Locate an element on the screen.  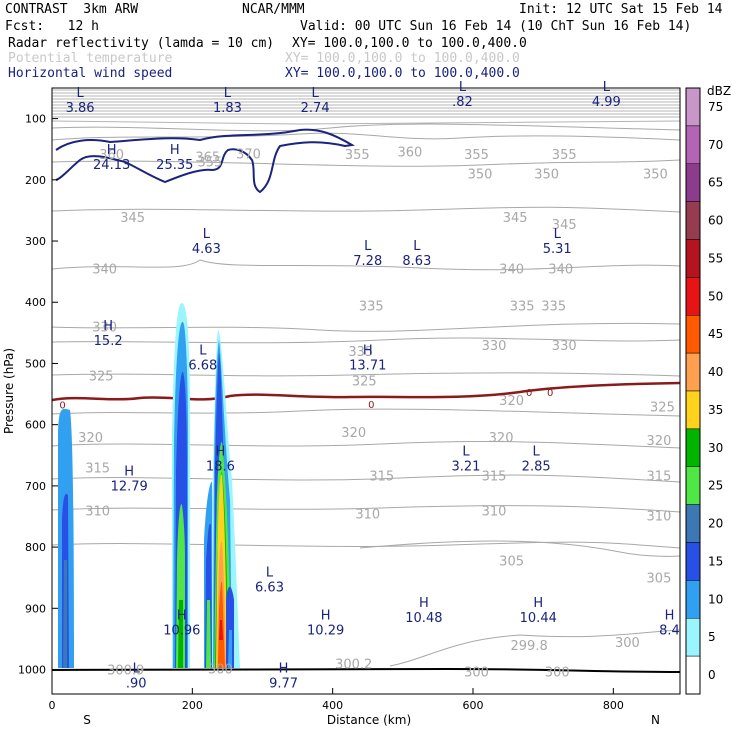
field-reflectivity-xy: XY= 100.0,100.0 to 100.0,400.0 is located at coordinates (409, 43).